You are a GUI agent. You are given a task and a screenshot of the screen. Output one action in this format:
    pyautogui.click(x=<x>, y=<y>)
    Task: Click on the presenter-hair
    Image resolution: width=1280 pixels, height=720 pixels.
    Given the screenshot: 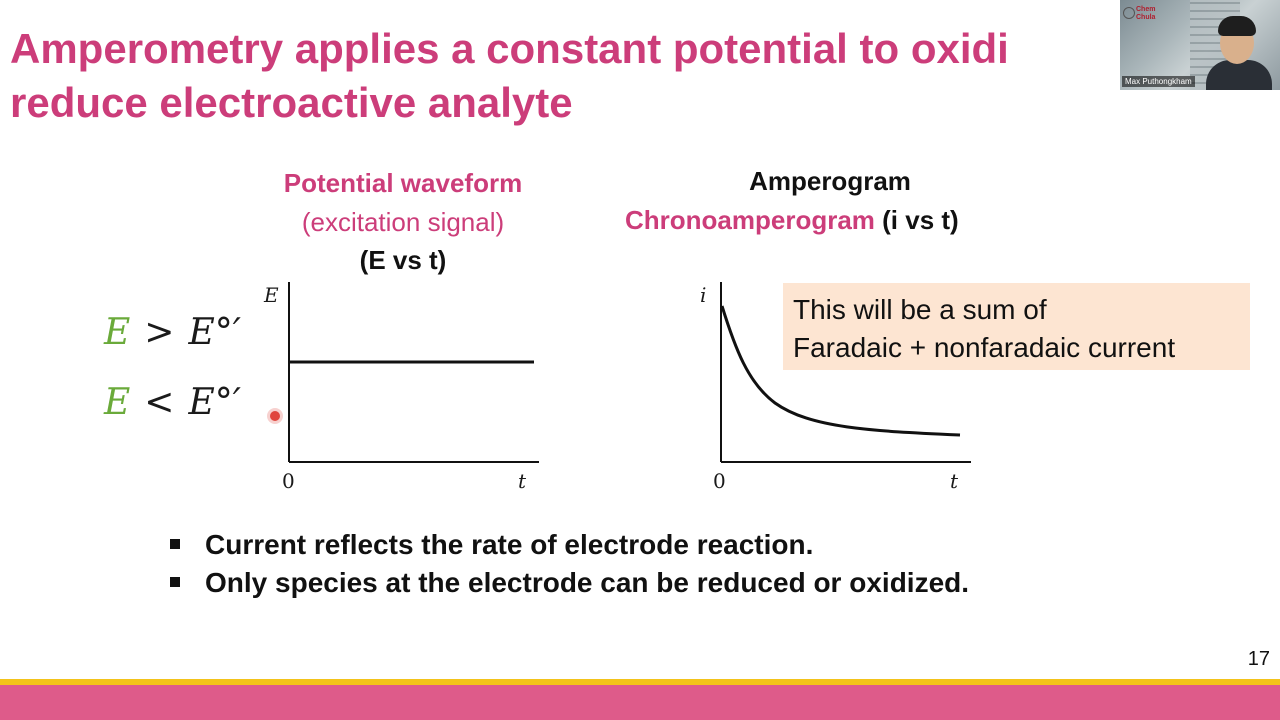 What is the action you would take?
    pyautogui.click(x=1237, y=26)
    